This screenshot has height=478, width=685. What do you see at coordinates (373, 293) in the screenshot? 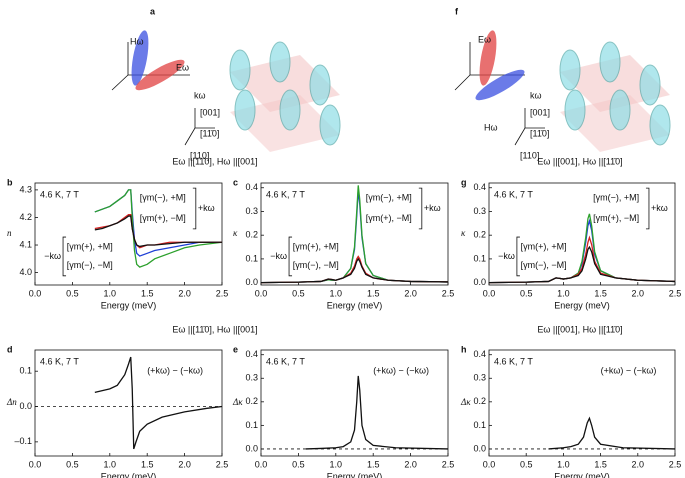
I see `x-tick-label: 1.5` at bounding box center [373, 293].